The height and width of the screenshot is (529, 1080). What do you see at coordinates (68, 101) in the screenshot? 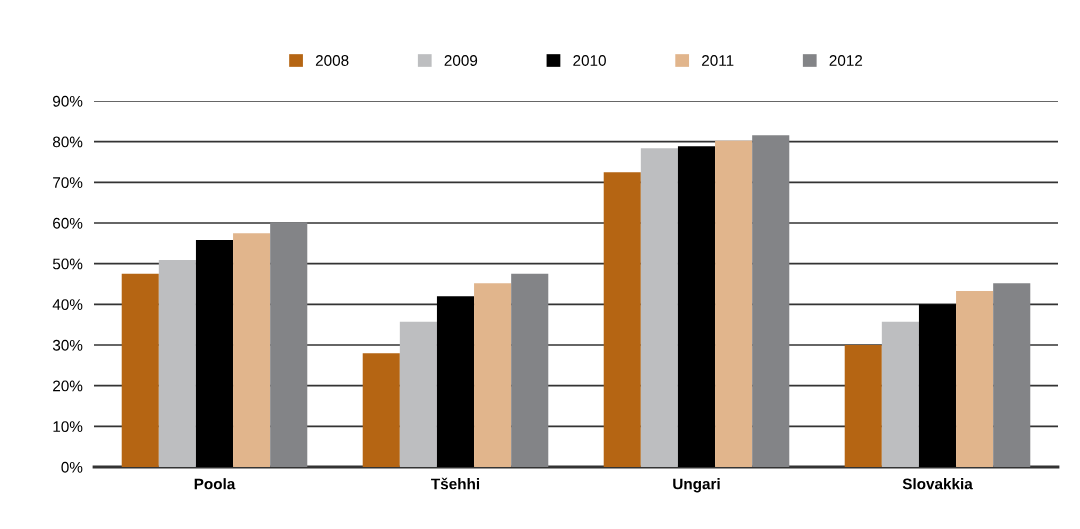
I see `y-tick-label: 90%` at bounding box center [68, 101].